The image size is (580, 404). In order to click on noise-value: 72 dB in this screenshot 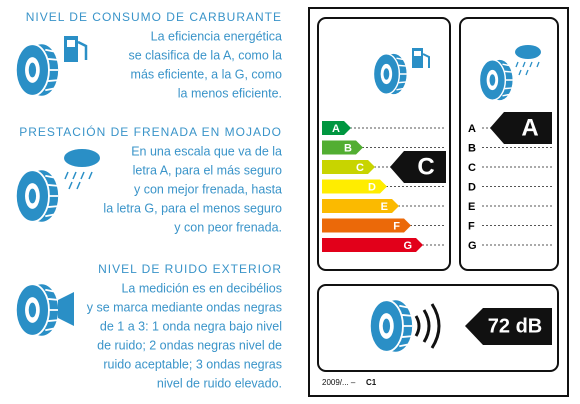, I will do `click(515, 326)`.